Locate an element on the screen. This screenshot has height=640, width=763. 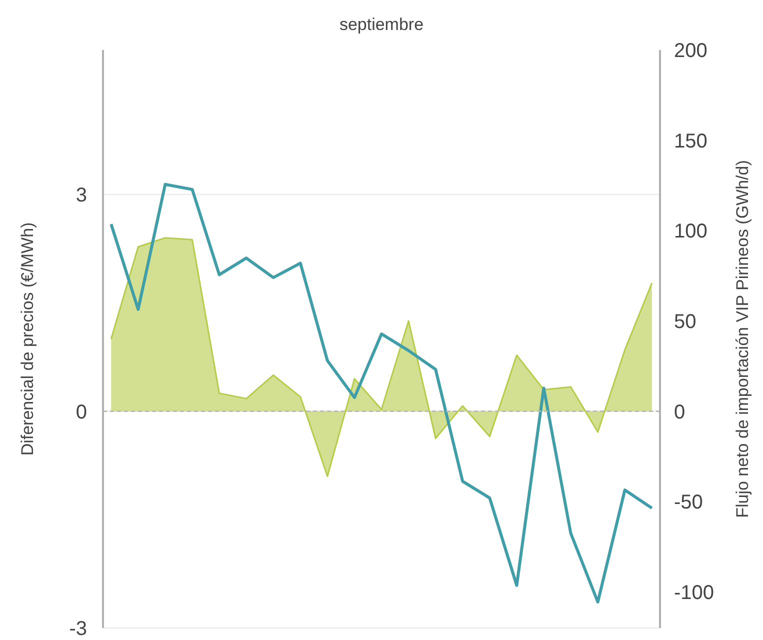
y-tick-label: -3 is located at coordinates (78, 629).